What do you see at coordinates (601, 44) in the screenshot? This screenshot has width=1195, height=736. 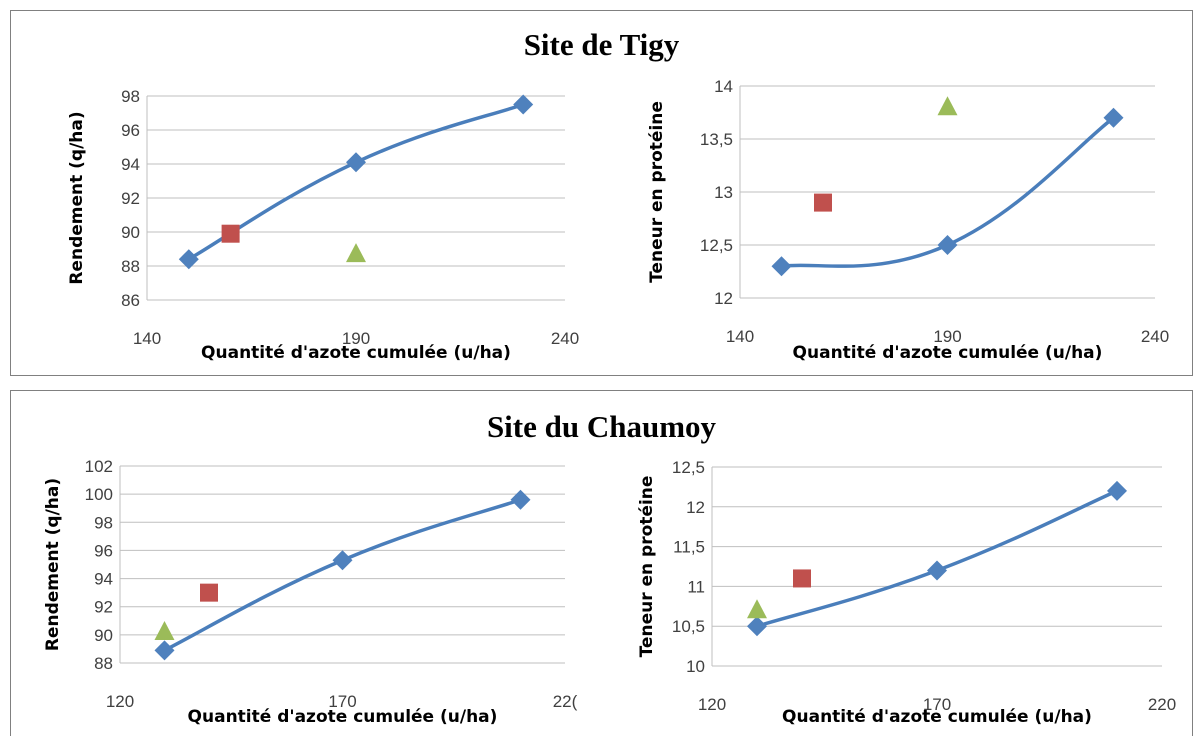 I see `site-title: Site de Tigy` at bounding box center [601, 44].